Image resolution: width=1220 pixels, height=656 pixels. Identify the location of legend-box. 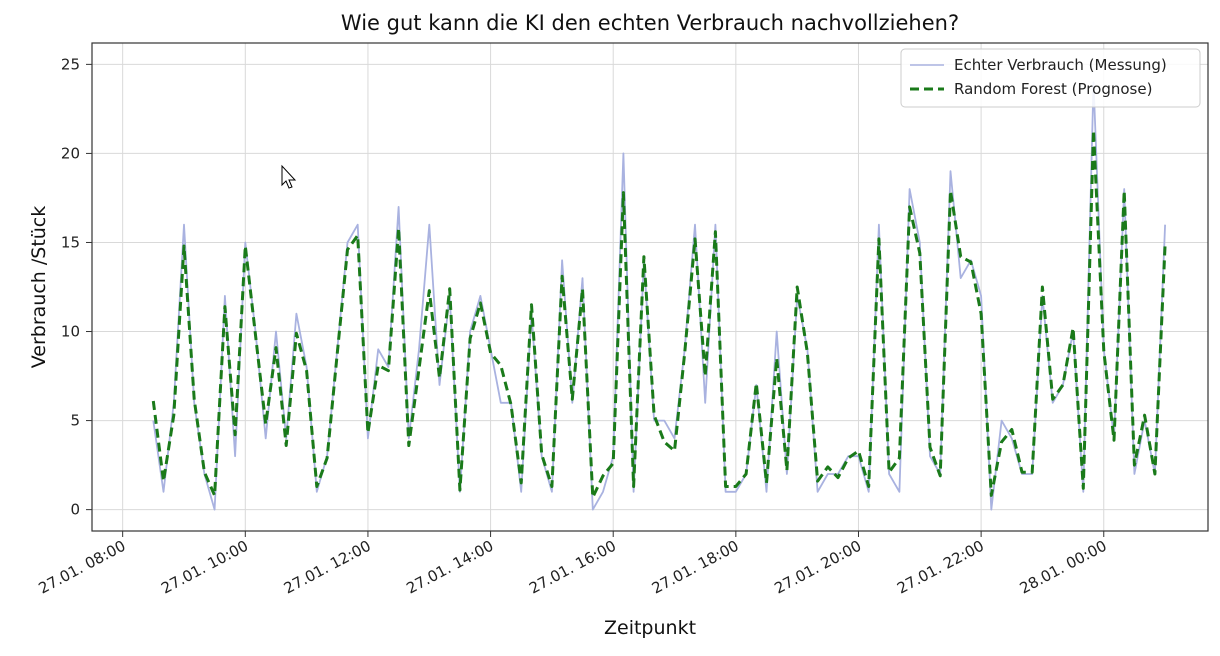
(1050, 78).